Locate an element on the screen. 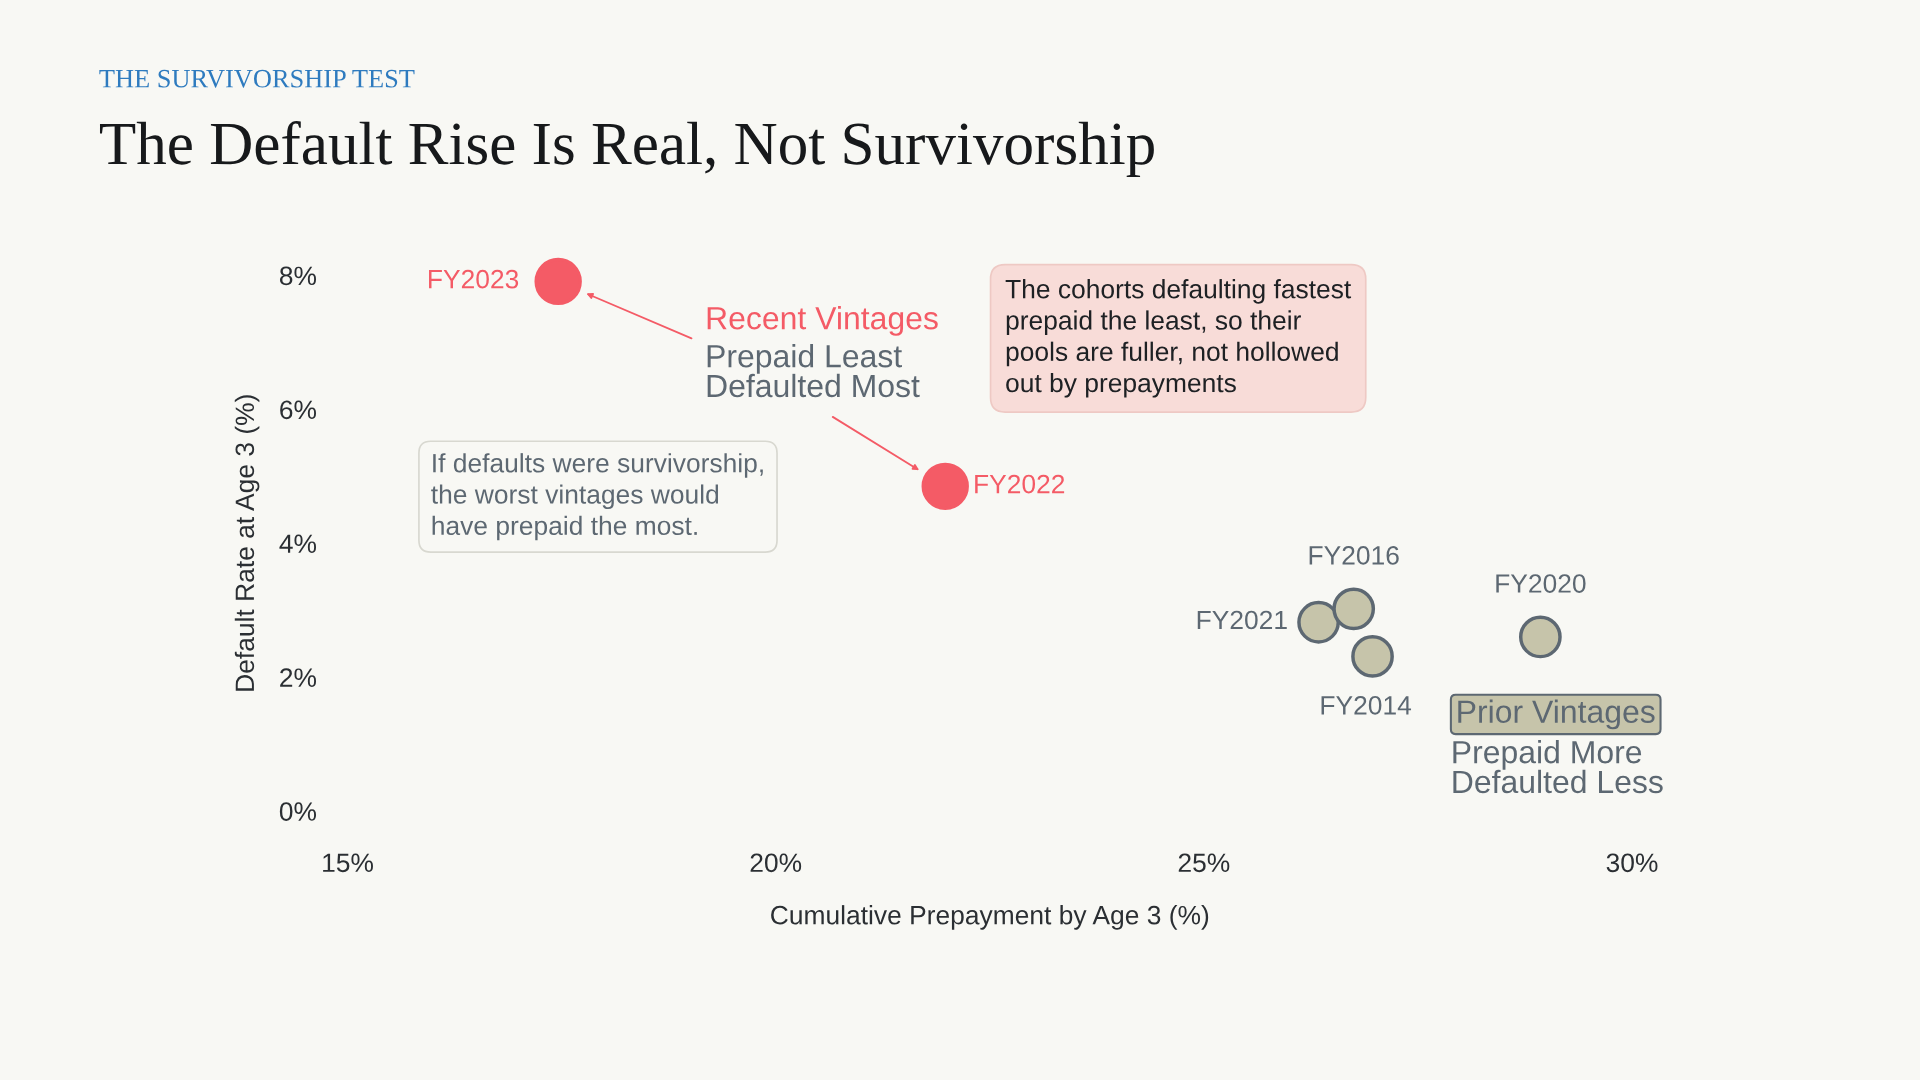  annotation: FY2023 is located at coordinates (474, 279).